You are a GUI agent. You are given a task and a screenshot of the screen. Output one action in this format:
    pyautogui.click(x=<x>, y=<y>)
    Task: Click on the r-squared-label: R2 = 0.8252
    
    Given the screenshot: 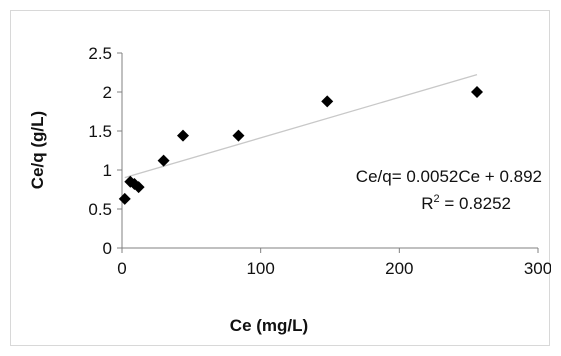 What is the action you would take?
    pyautogui.click(x=466, y=203)
    